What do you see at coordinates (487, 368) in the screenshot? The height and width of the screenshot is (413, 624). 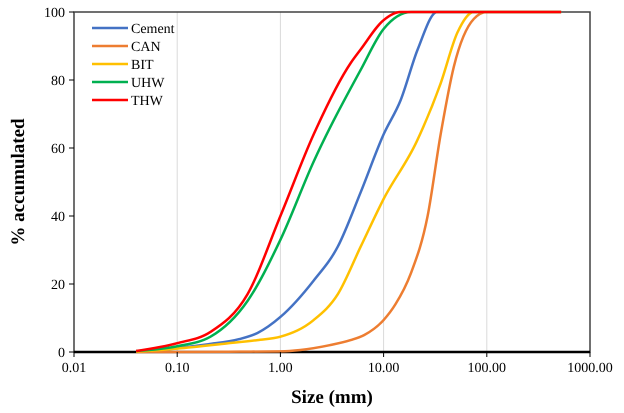 I see `x-tick-label: 100.00` at bounding box center [487, 368].